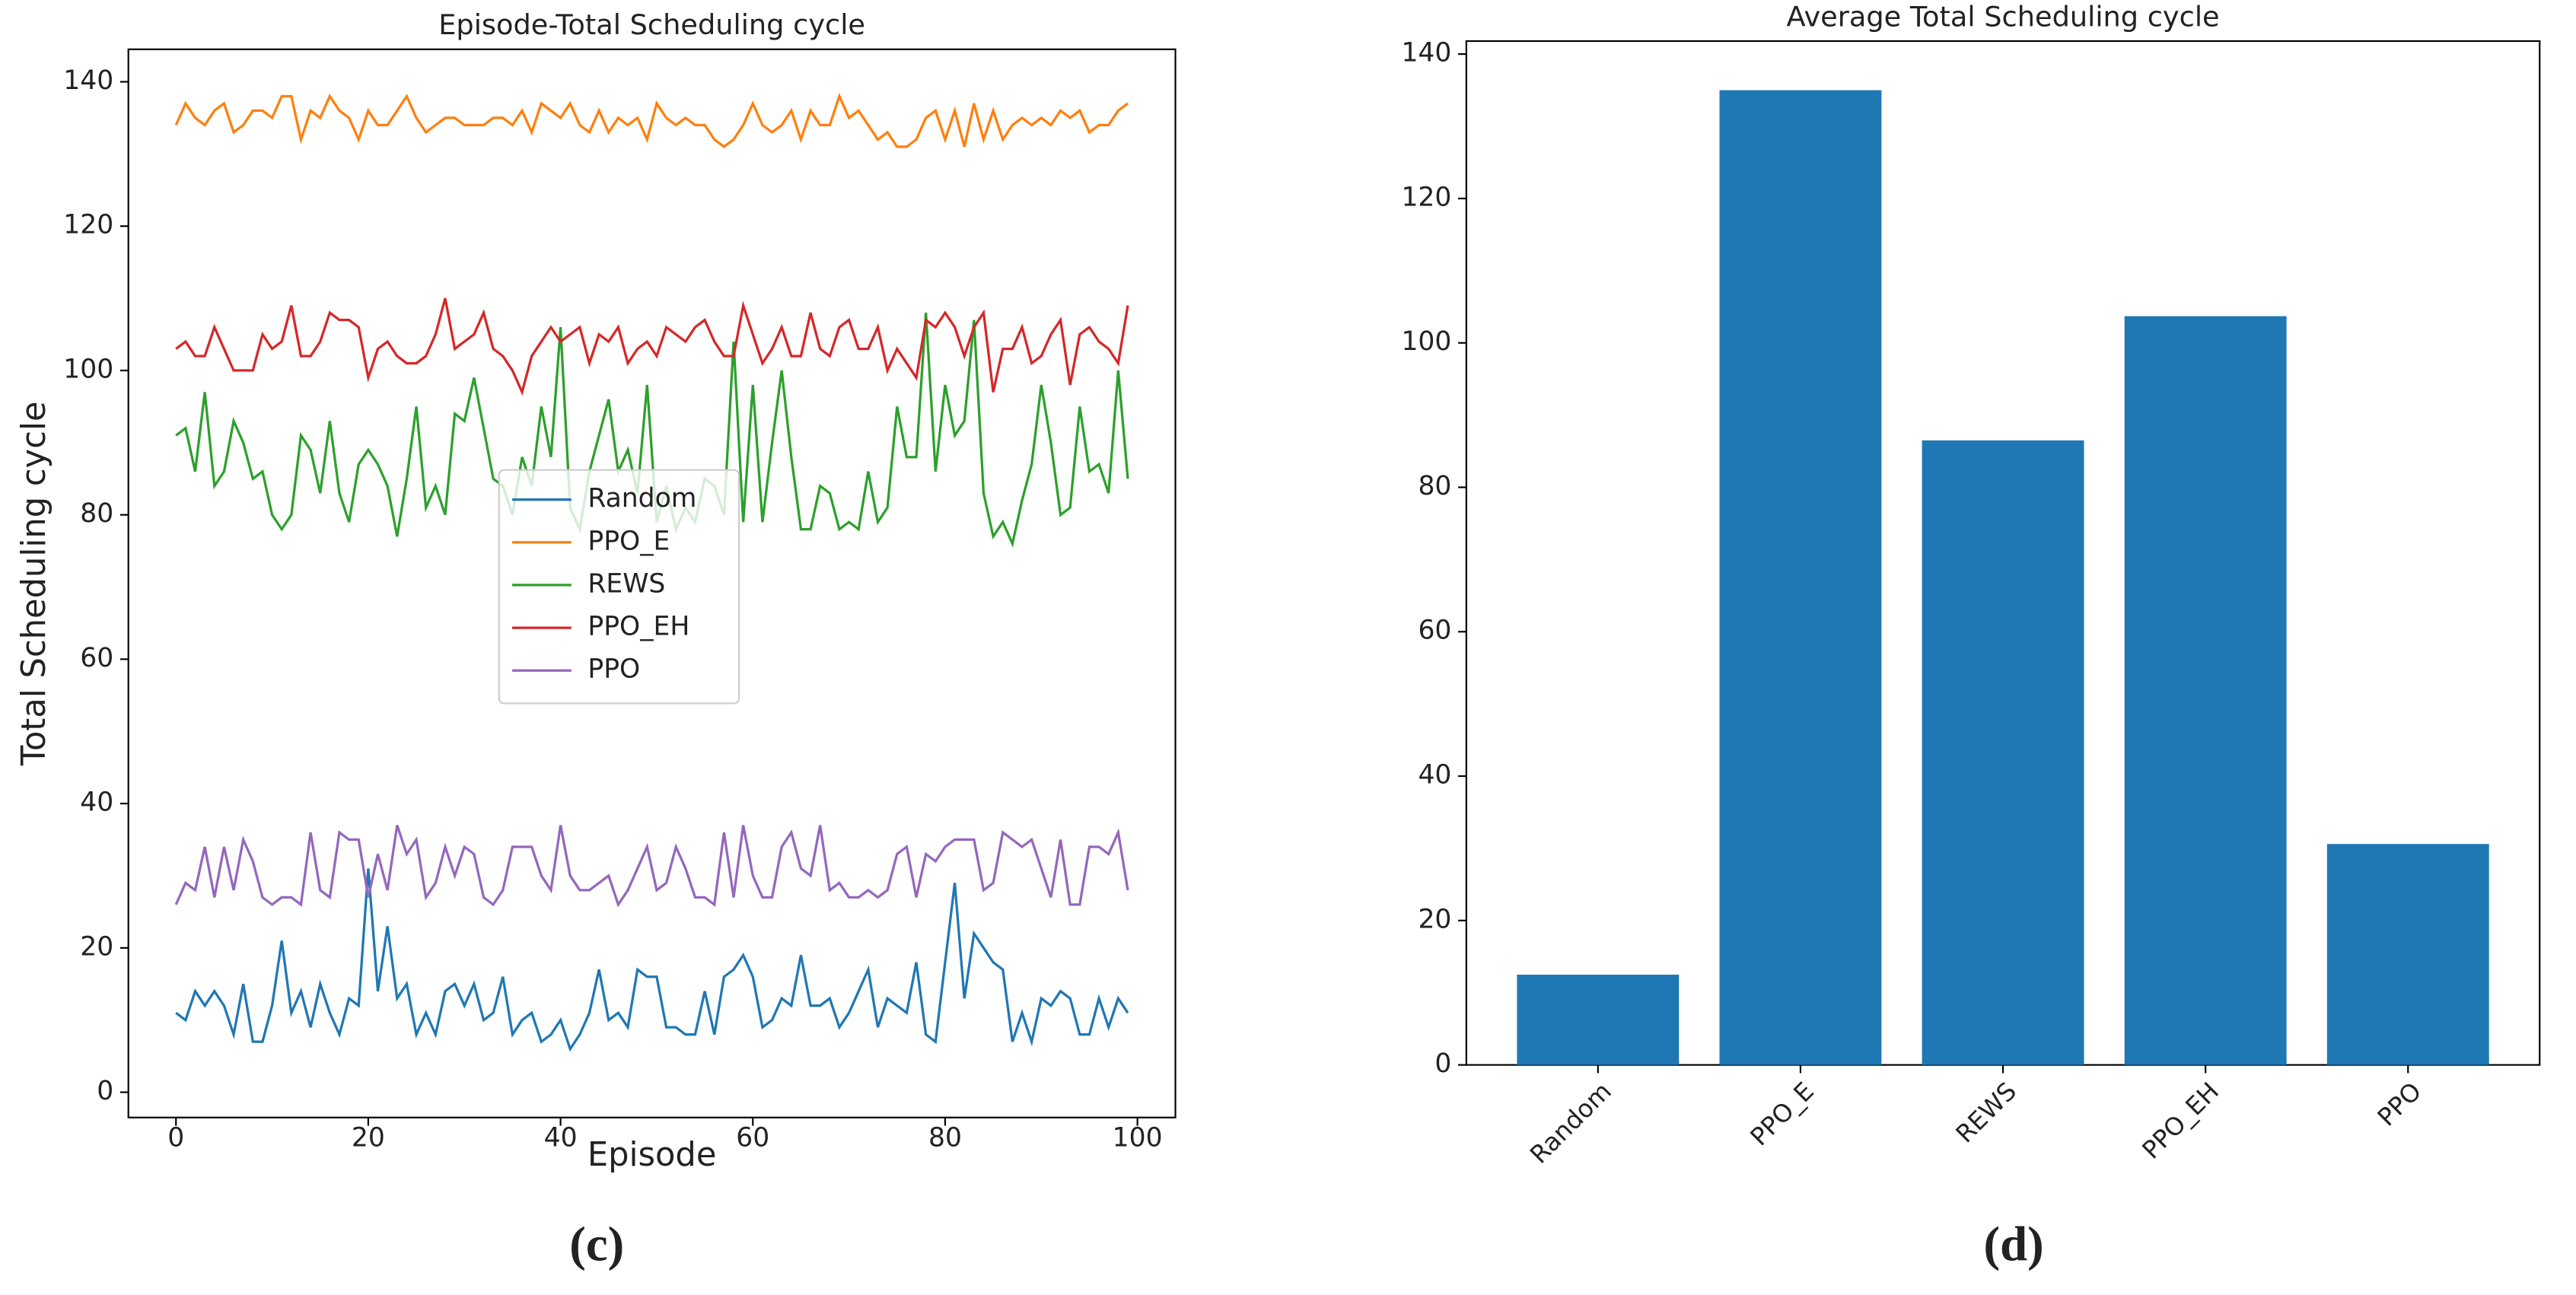  Describe the element at coordinates (2400, 1104) in the screenshot. I see `x-tick-label: PPO` at that location.